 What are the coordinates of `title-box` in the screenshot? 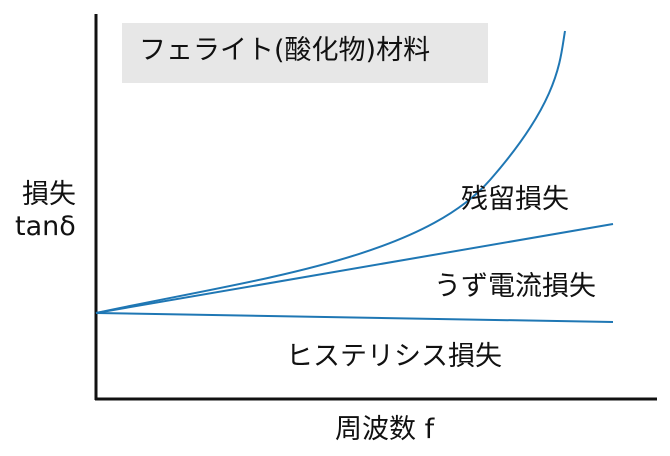 It's located at (305, 53).